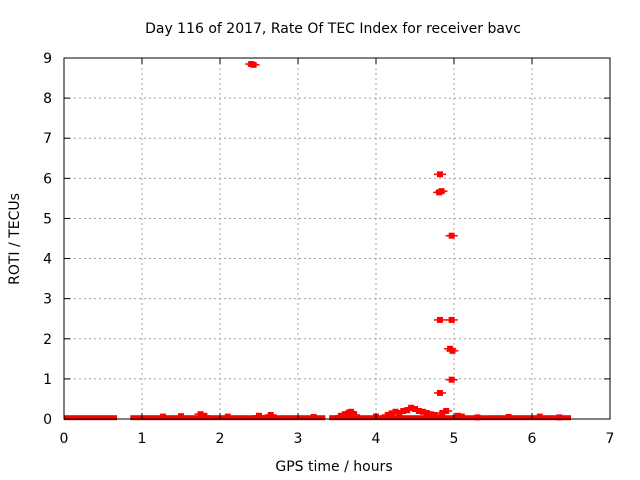 The height and width of the screenshot is (480, 640). What do you see at coordinates (610, 439) in the screenshot?
I see `x-tick-label: 7` at bounding box center [610, 439].